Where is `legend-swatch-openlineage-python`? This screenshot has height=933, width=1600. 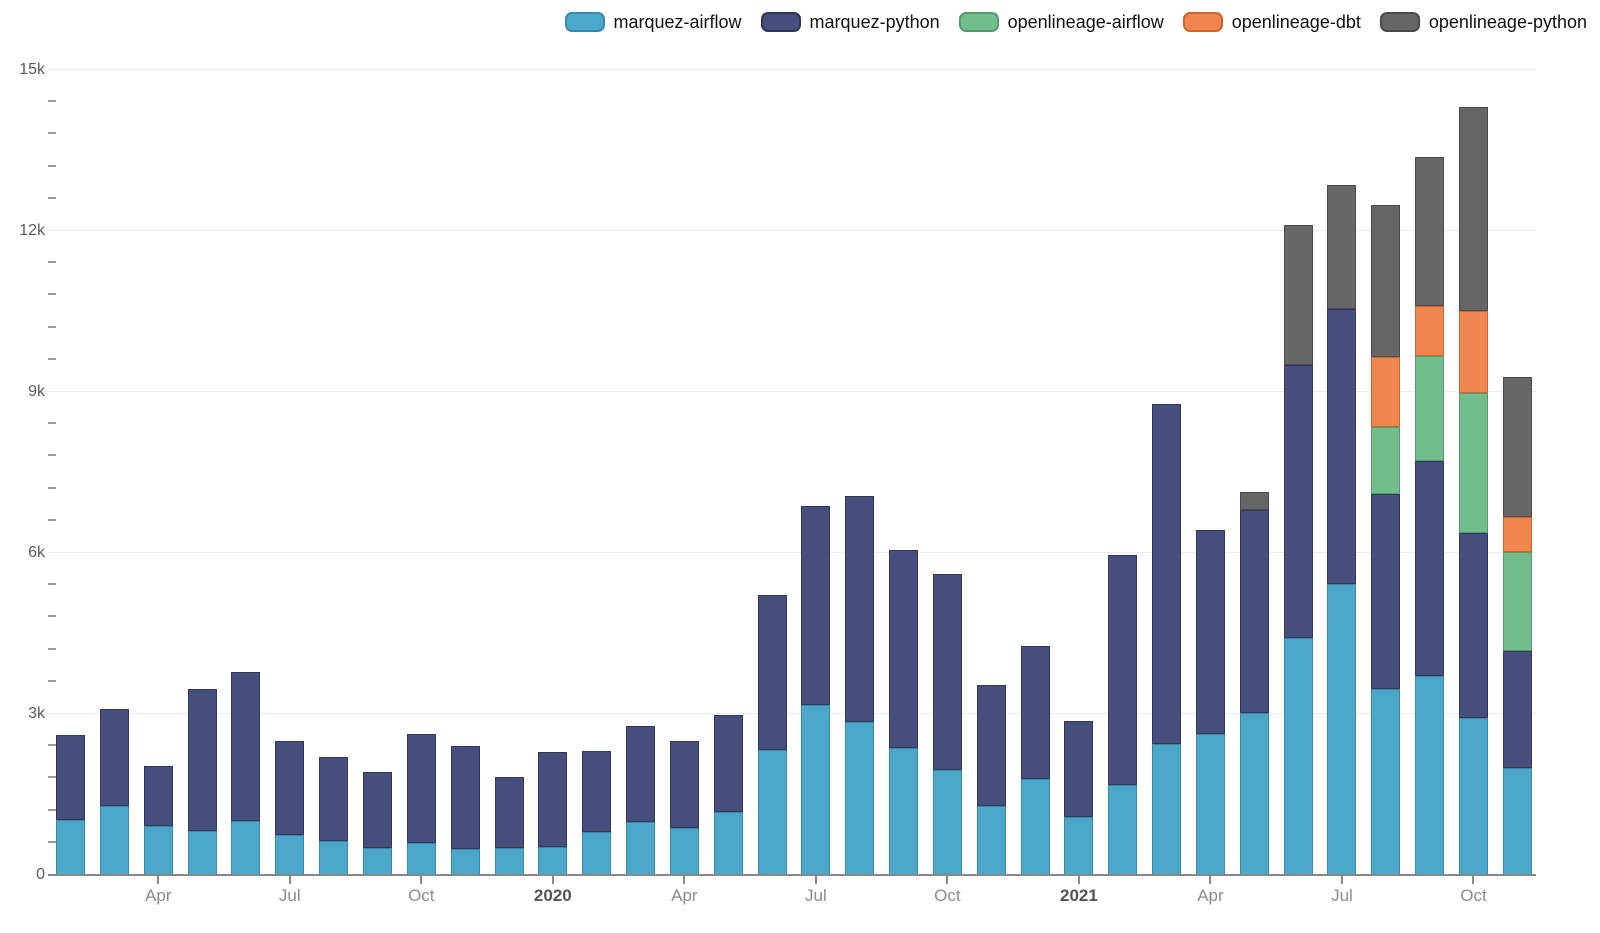
legend-swatch-openlineage-python is located at coordinates (1399, 22).